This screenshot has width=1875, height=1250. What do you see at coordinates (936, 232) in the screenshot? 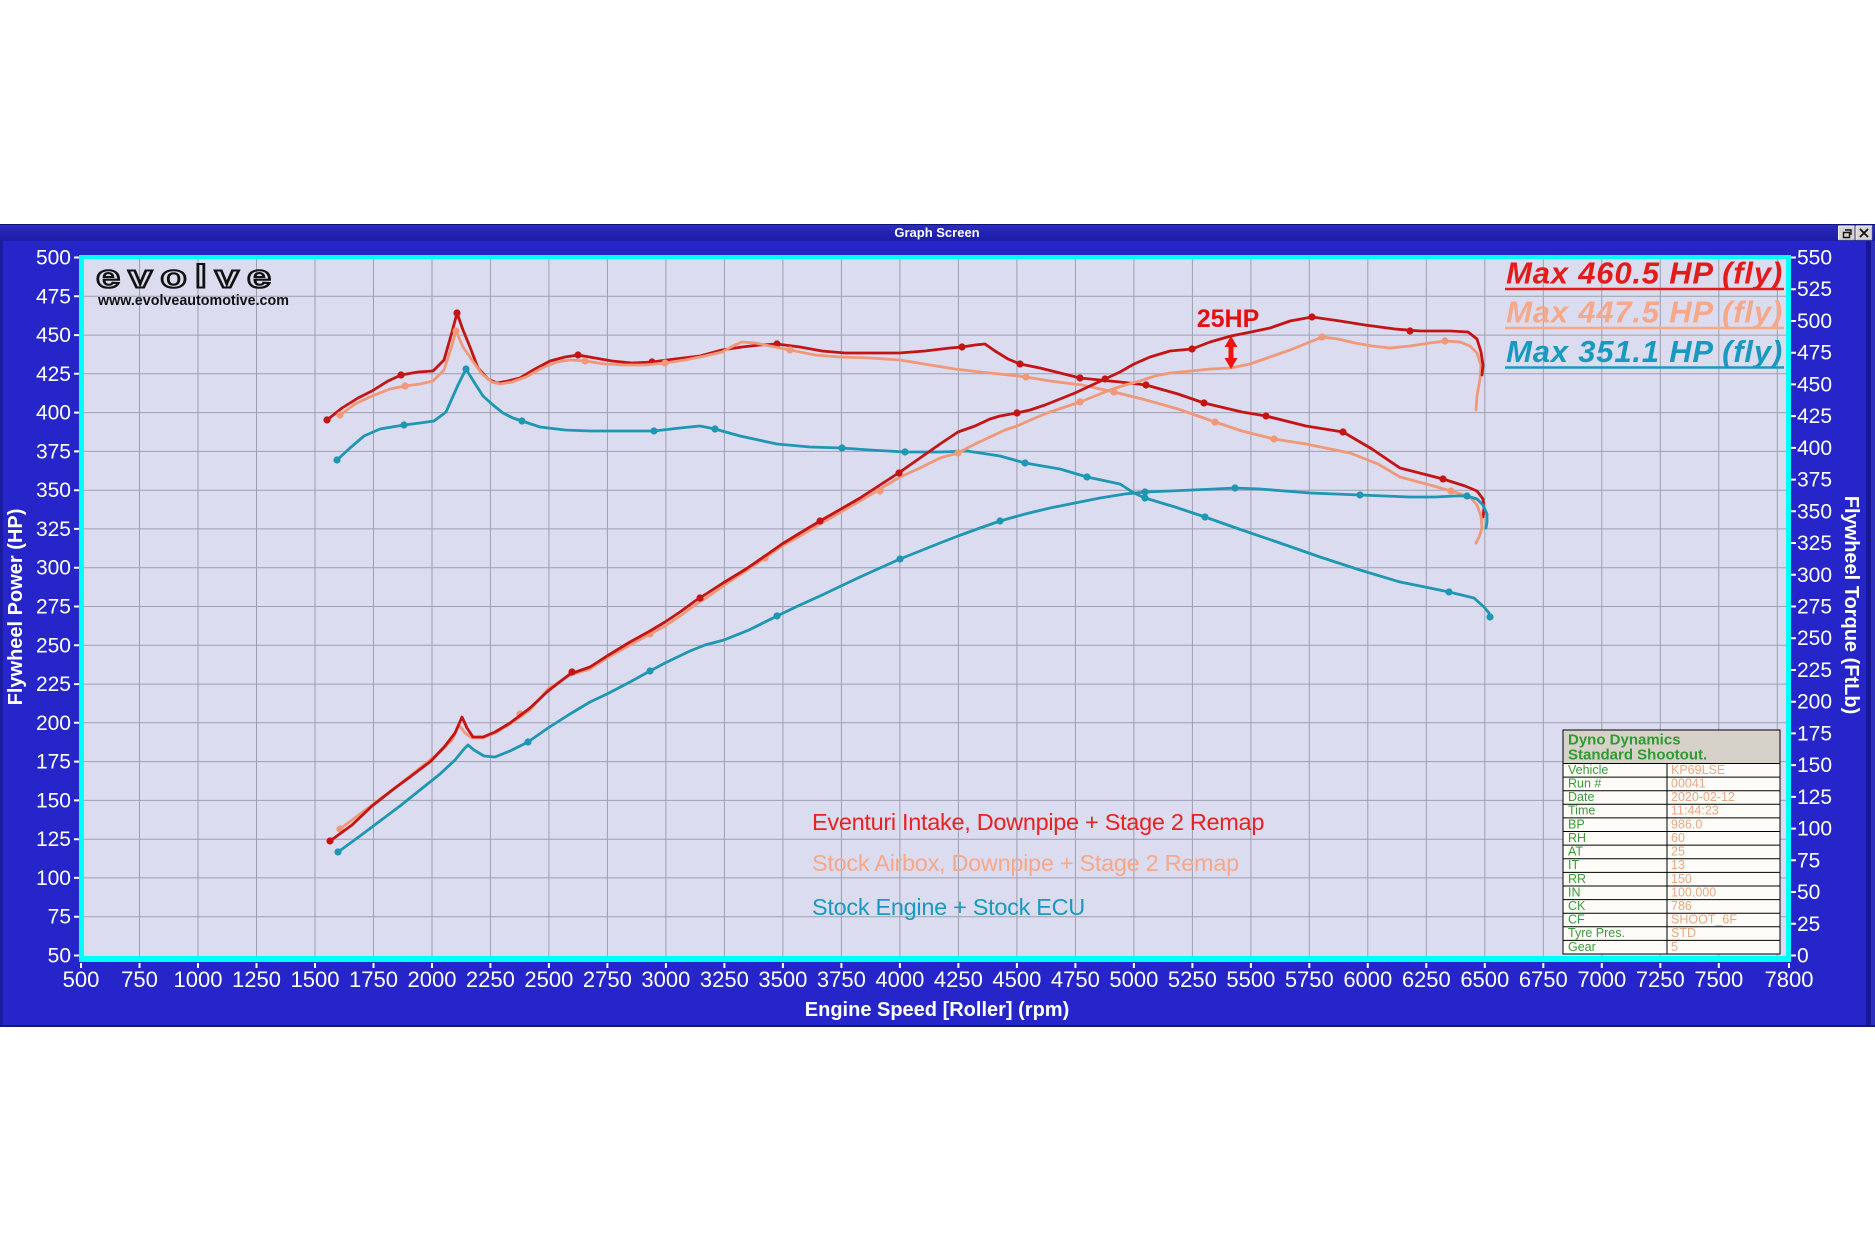
I see `svg-text: Graph Screen` at bounding box center [936, 232].